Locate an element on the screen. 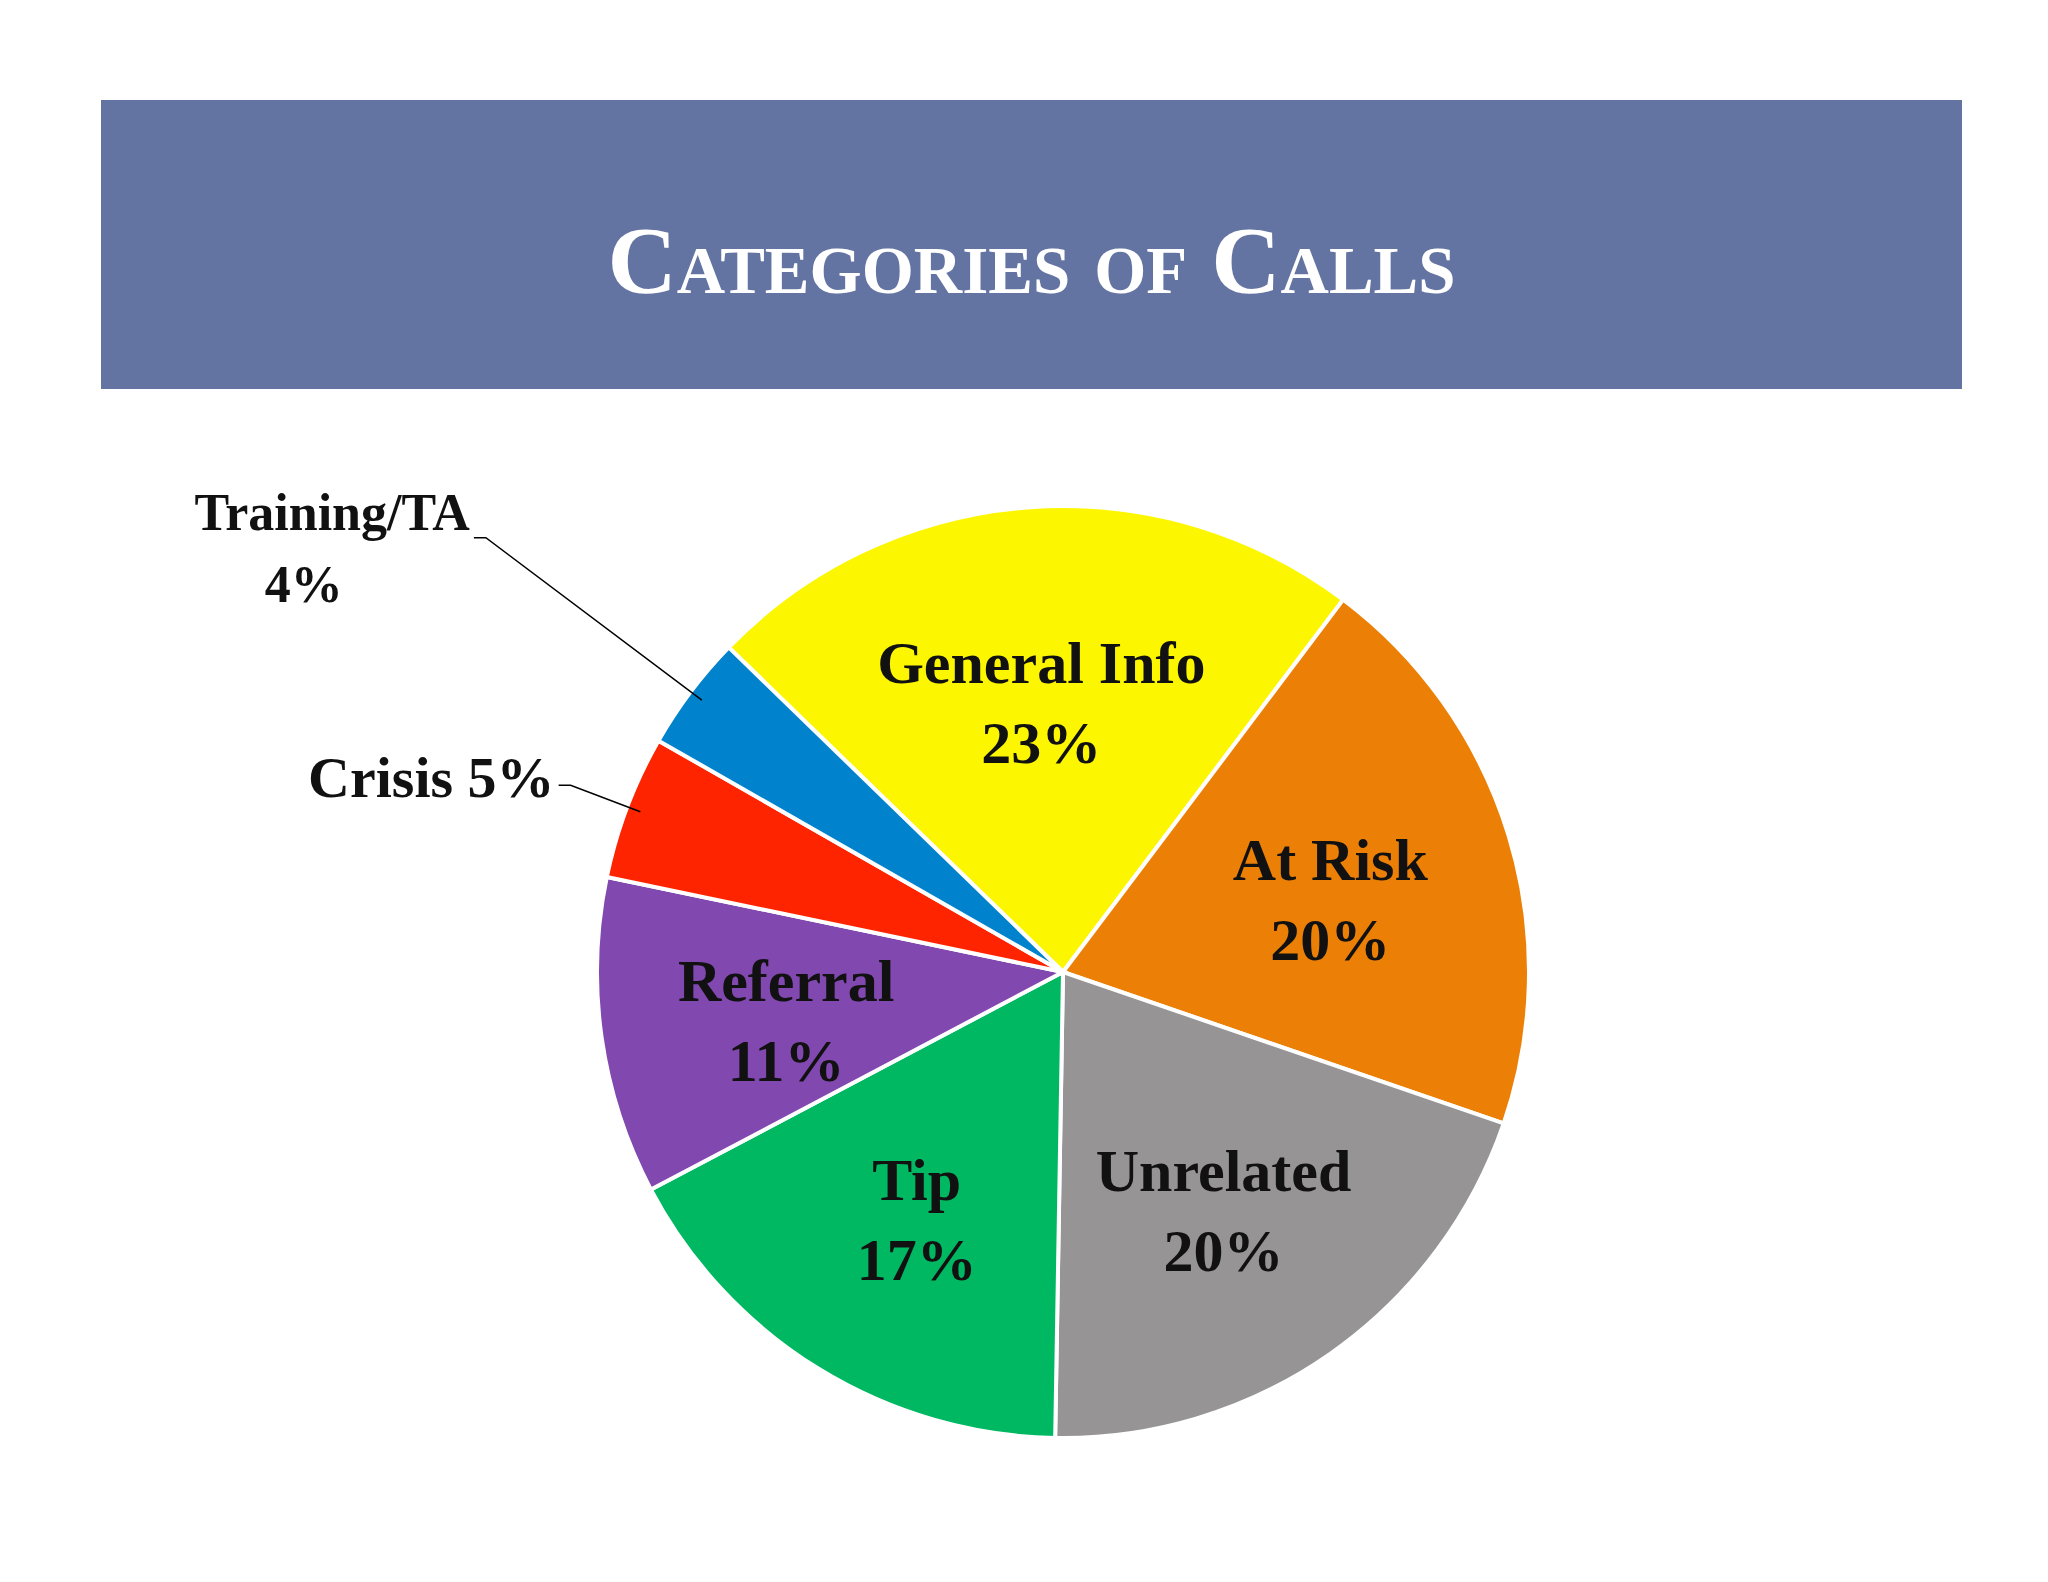 The width and height of the screenshot is (2048, 1582). slice-label: Unrelated is located at coordinates (1223, 1170).